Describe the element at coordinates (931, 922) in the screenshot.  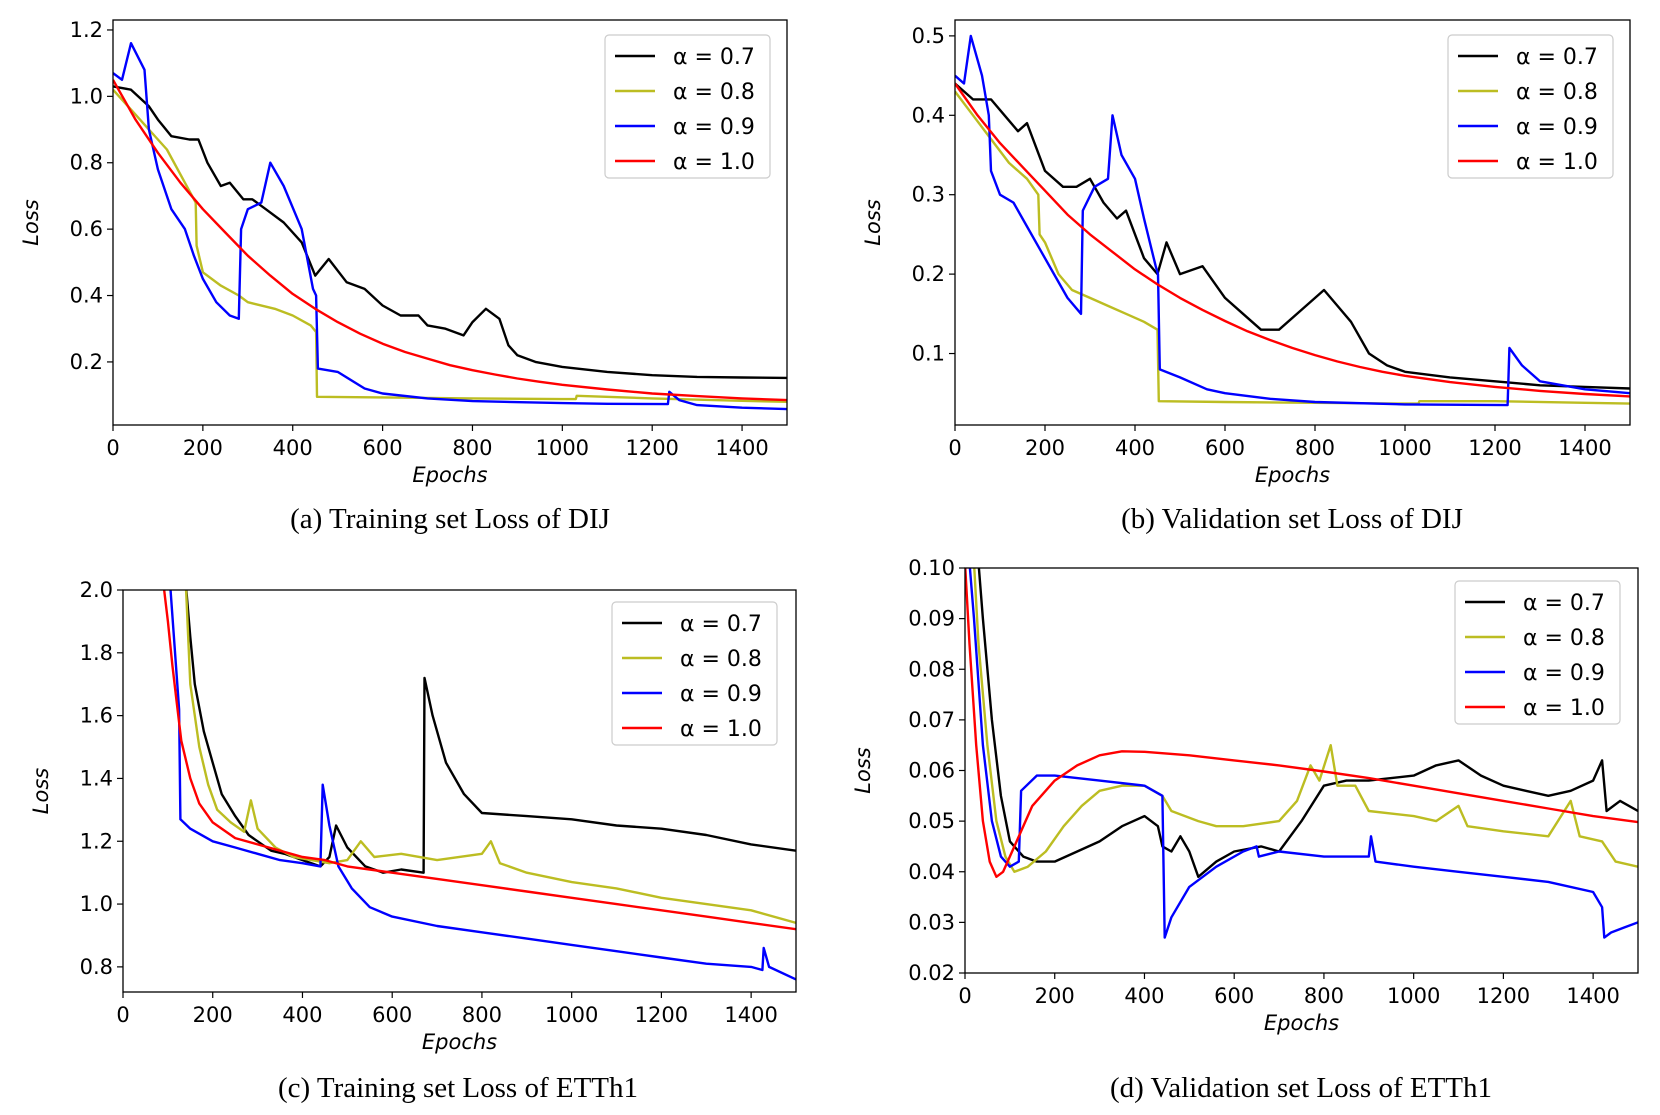
I see `y-tick-label: 0.03` at that location.